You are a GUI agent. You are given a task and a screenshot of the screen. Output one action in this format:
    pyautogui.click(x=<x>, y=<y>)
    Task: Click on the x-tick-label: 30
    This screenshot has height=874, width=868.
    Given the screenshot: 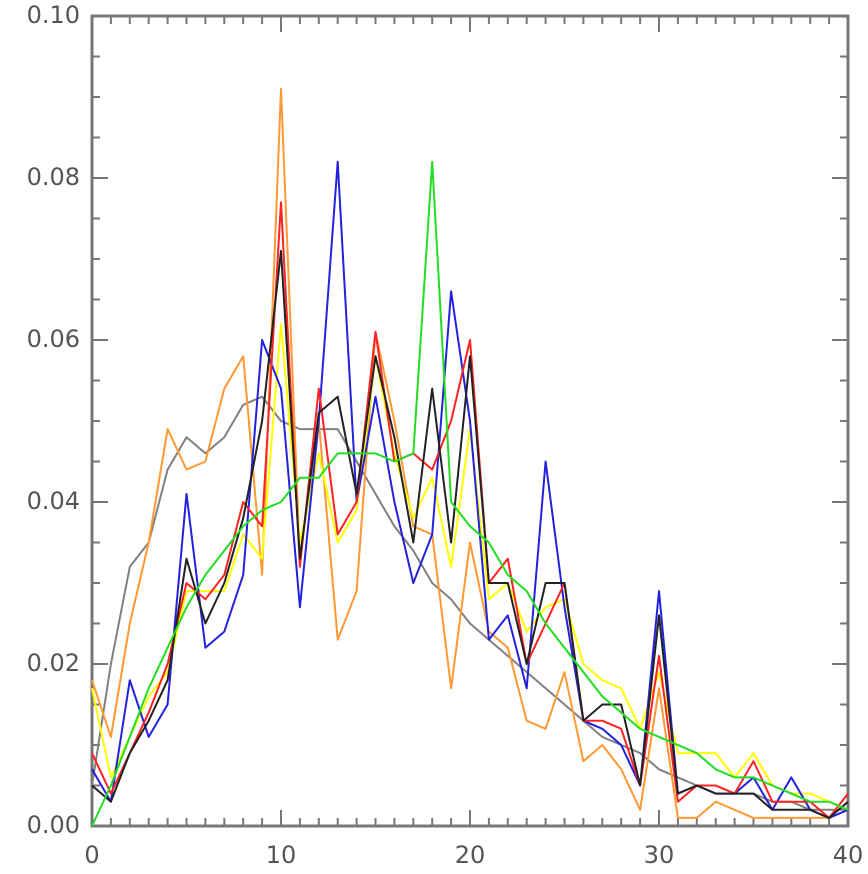 What is the action you would take?
    pyautogui.click(x=659, y=855)
    